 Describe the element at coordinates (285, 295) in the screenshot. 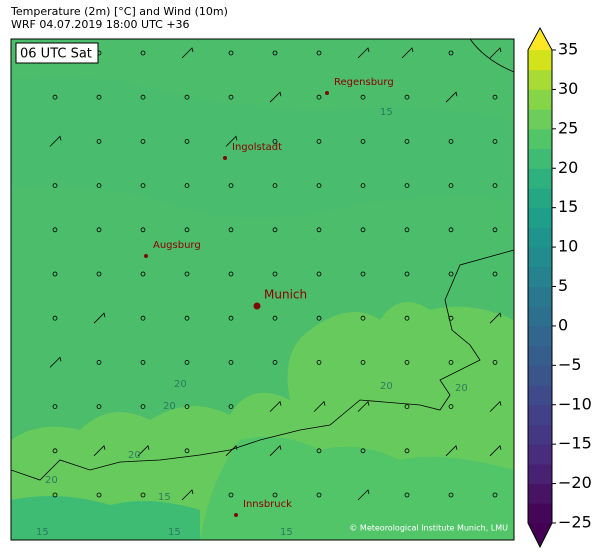

I see `city-label: Munich` at that location.